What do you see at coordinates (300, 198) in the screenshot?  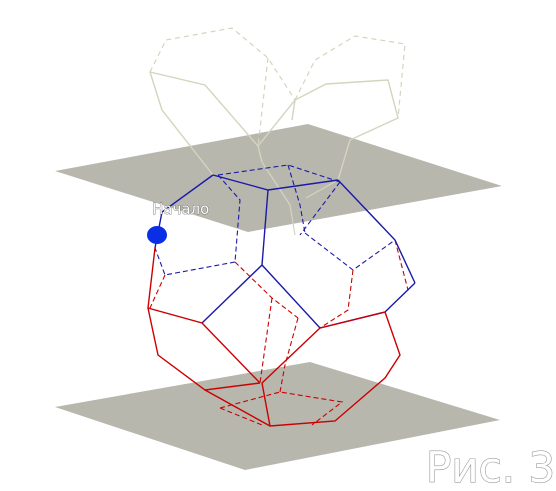 I see `upper-net-lower` at bounding box center [300, 198].